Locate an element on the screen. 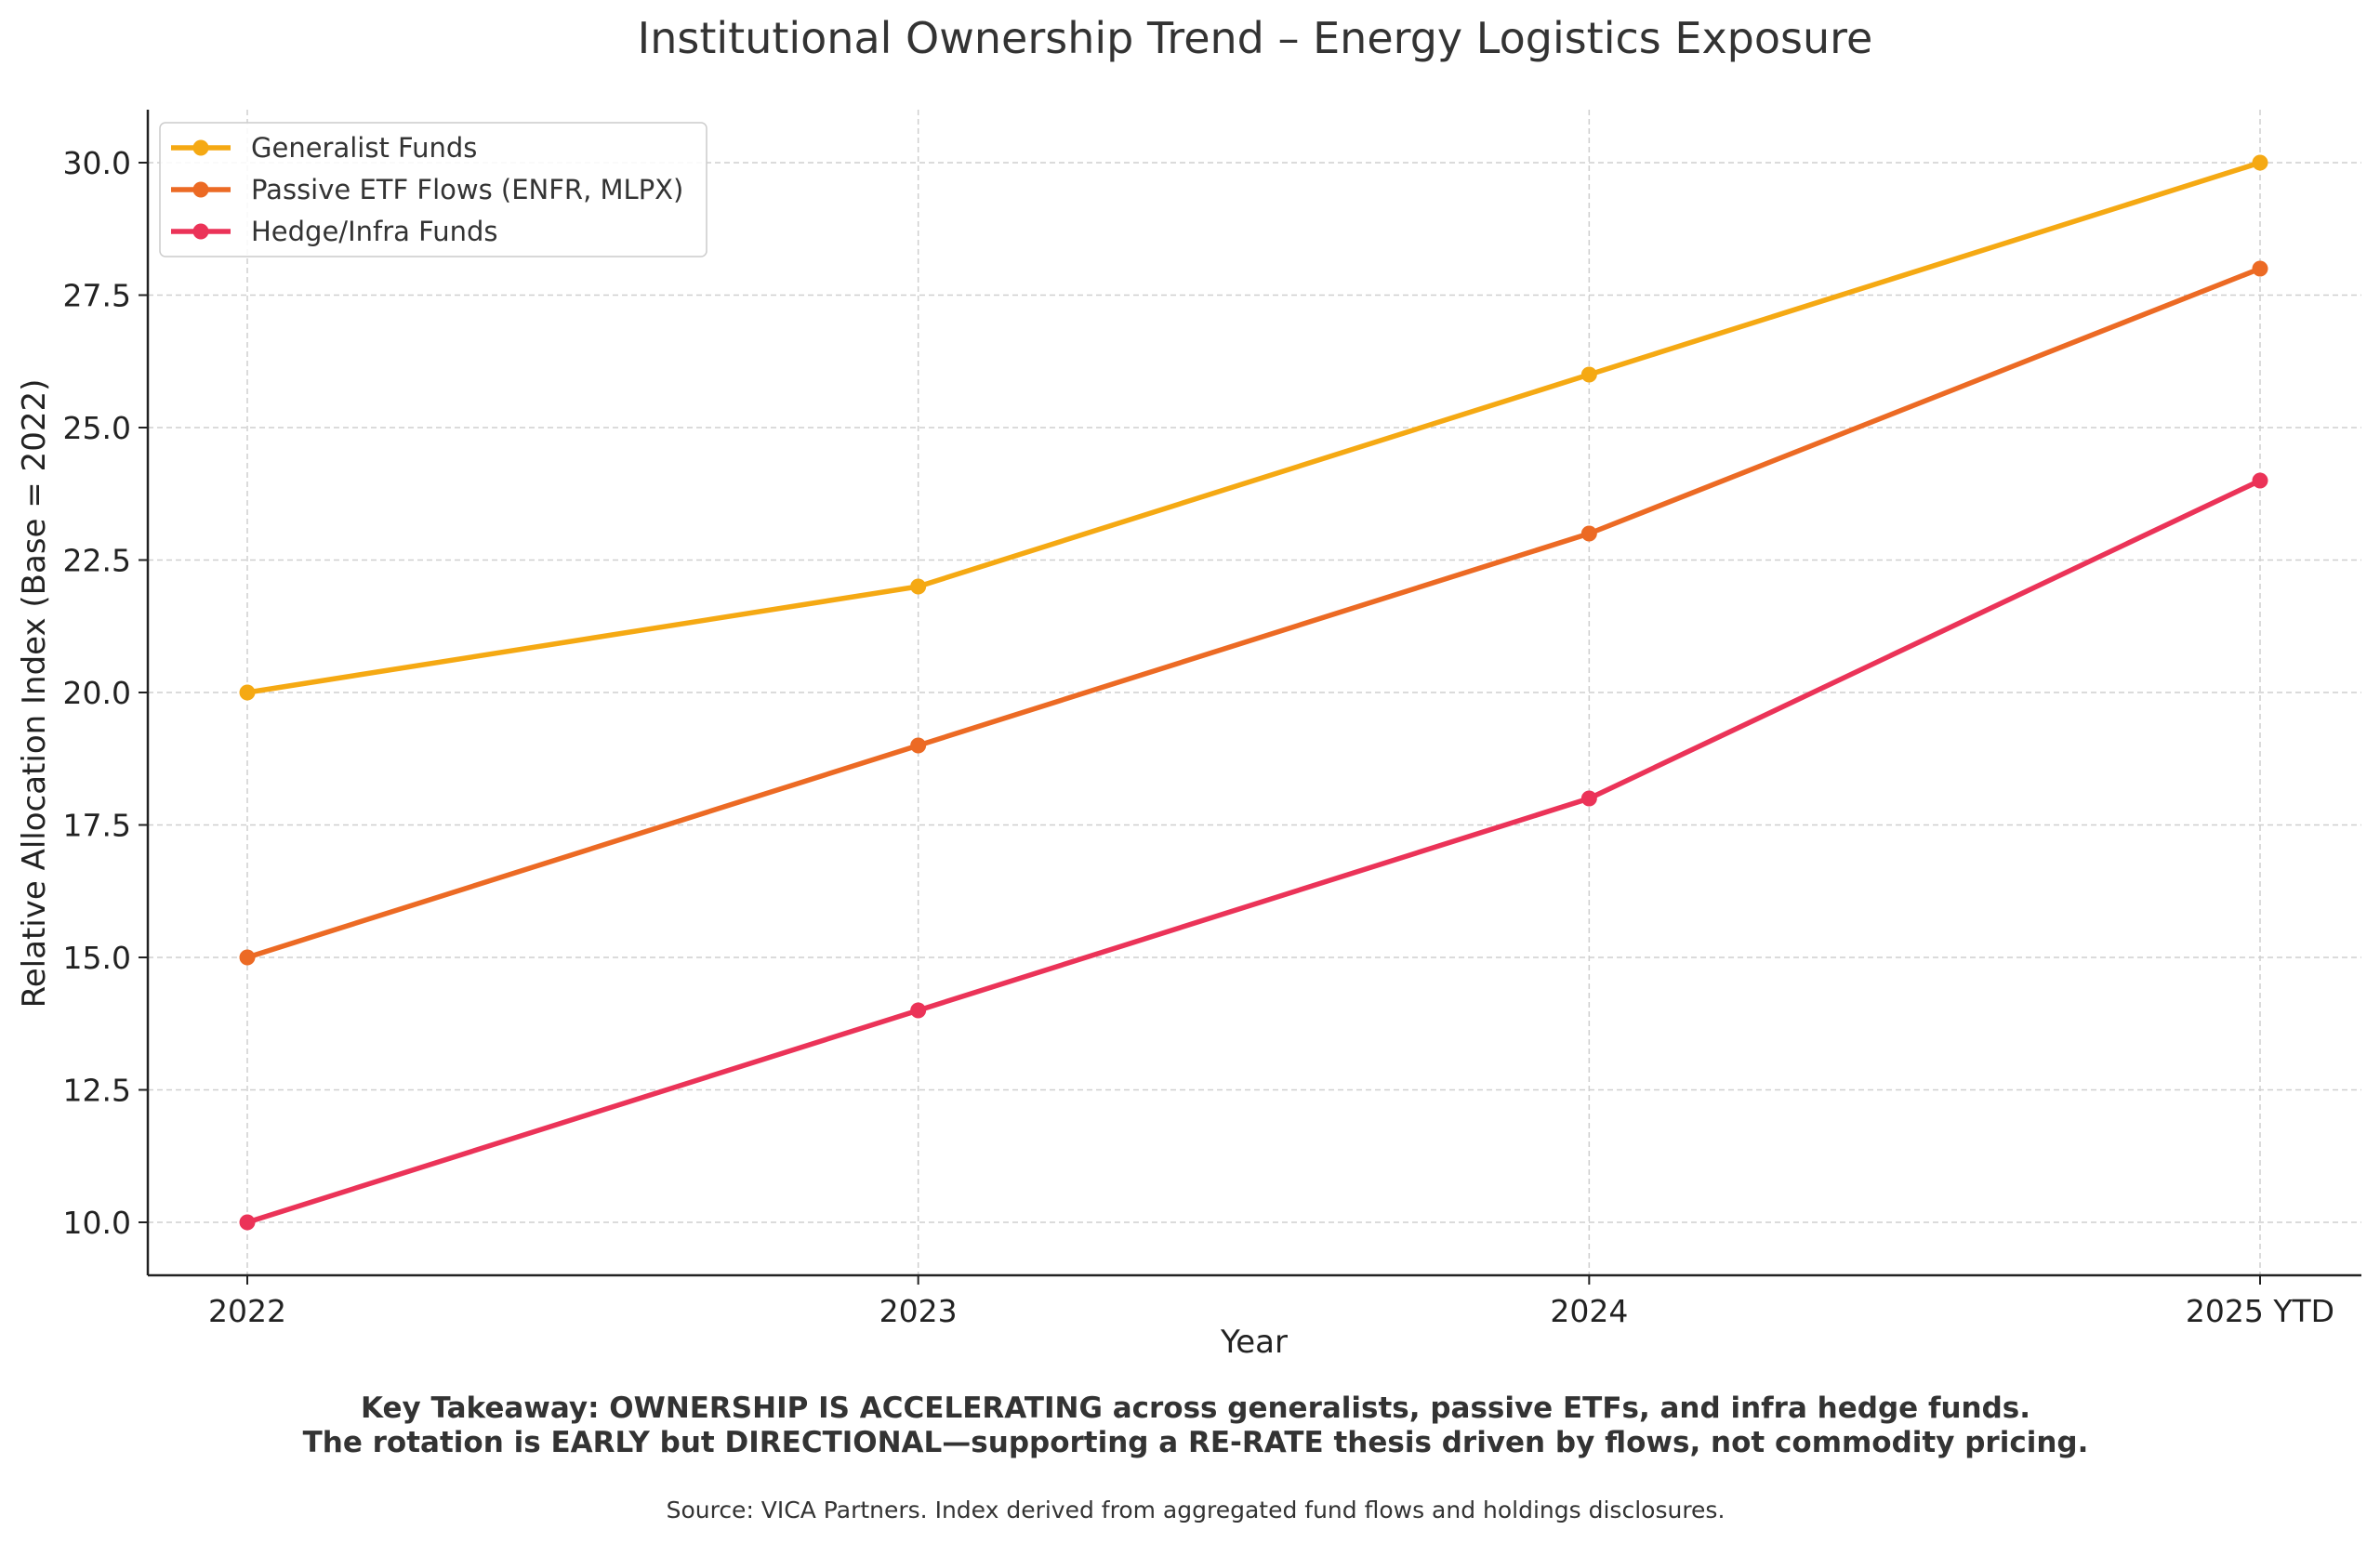 The image size is (2380, 1543). y-tick-label: 25.0 is located at coordinates (97, 428).